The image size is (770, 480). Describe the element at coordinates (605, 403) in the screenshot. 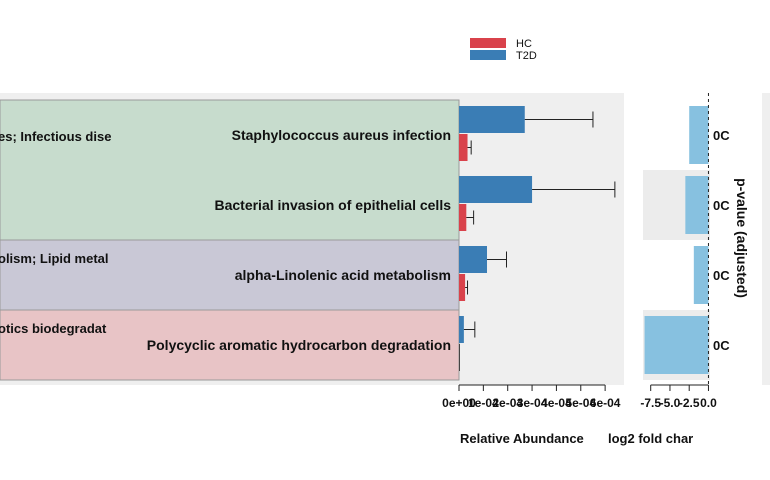

I see `abundance-x-tick-label: 6e-04` at that location.